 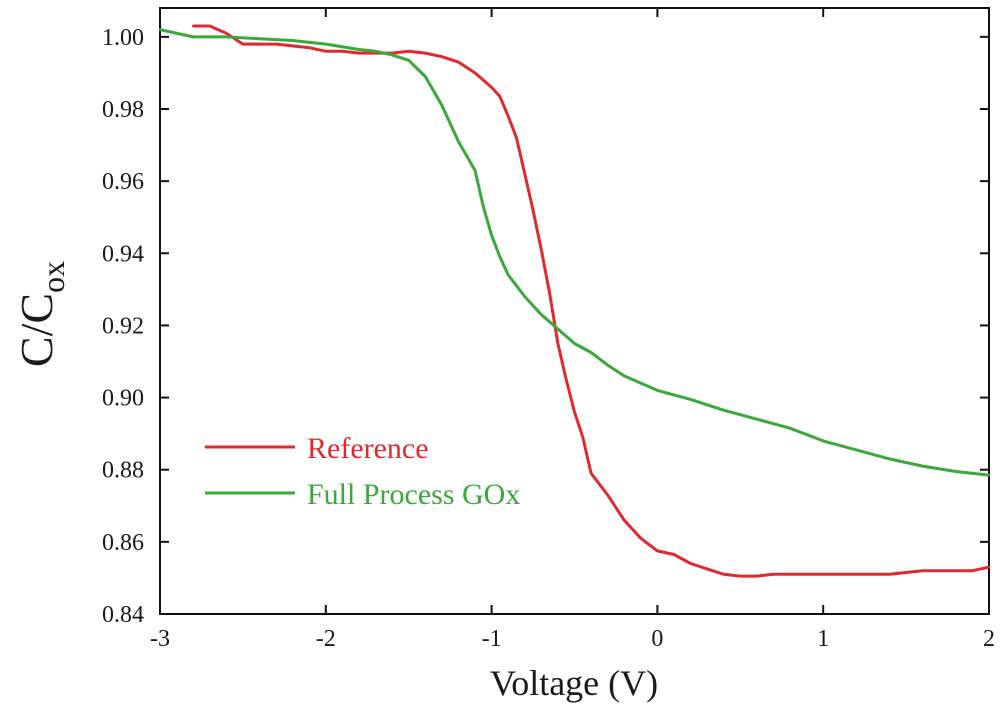 I want to click on y-axis-title: C/Cox, so click(x=41, y=314).